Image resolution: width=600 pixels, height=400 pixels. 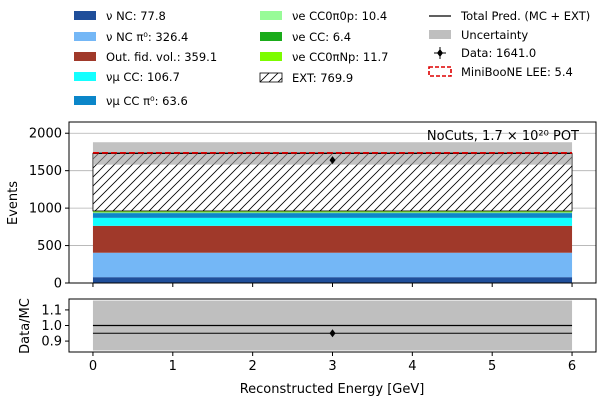 What do you see at coordinates (136, 16) in the screenshot?
I see `legend-label: ν NC: 77.8` at bounding box center [136, 16].